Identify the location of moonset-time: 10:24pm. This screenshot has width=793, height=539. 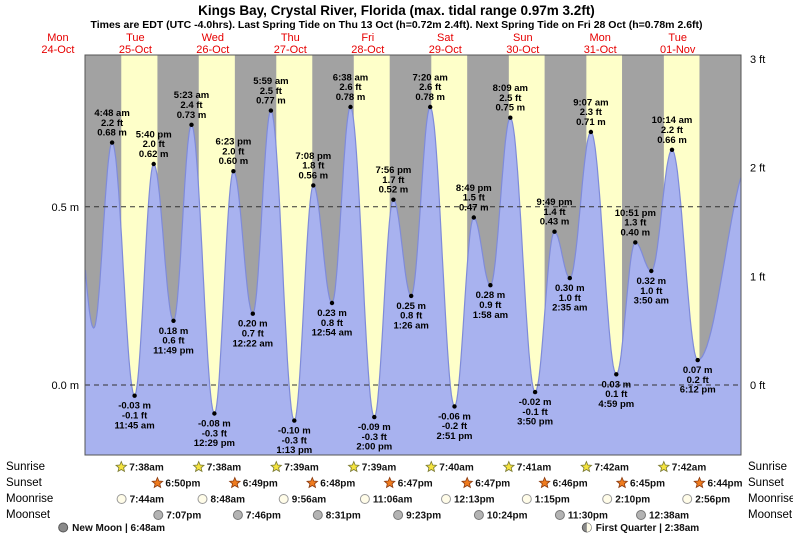
(507, 516).